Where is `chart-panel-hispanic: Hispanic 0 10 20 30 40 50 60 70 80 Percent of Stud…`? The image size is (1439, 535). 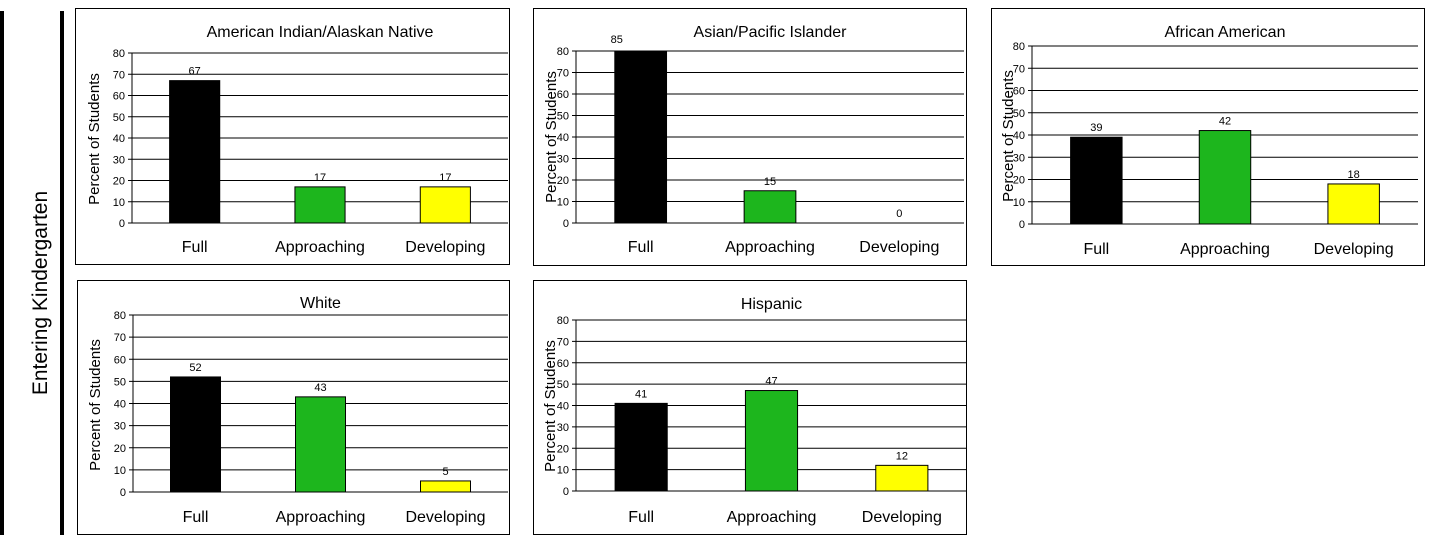
chart-panel-hispanic: Hispanic 0 10 20 30 40 50 60 70 80 Percent of Stud… is located at coordinates (750, 407).